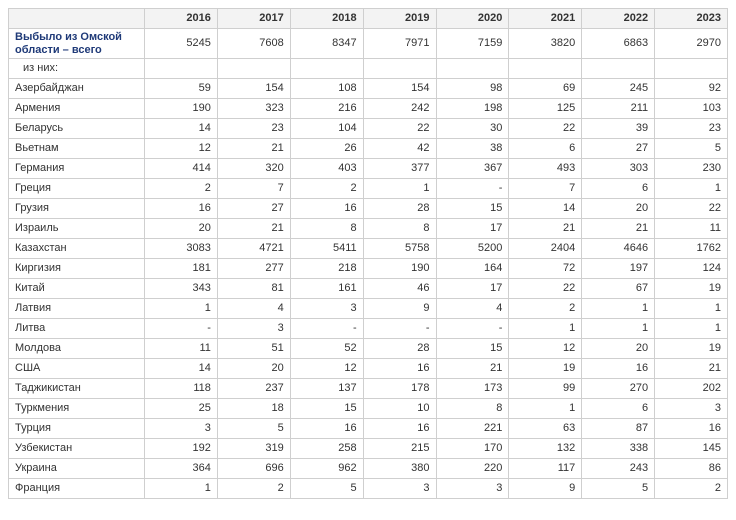  I want to click on row-label: Германия, so click(76, 168).